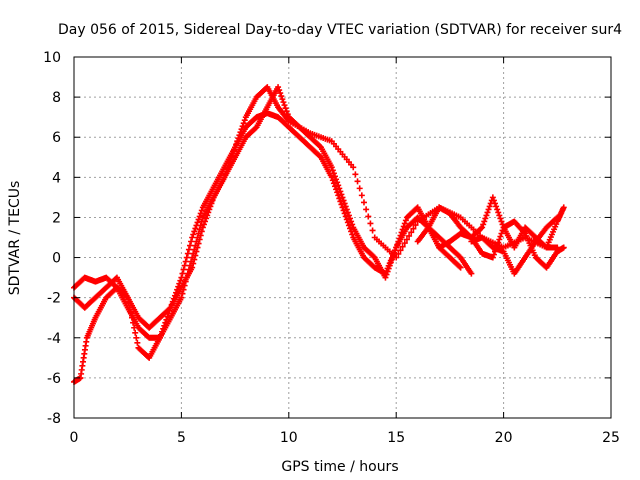  What do you see at coordinates (54, 379) in the screenshot?
I see `y-tick-label: -6` at bounding box center [54, 379].